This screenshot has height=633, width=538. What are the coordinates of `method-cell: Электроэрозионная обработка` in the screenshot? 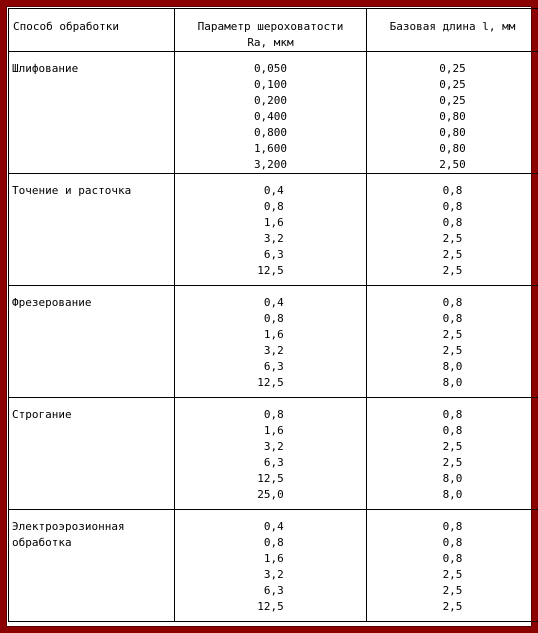 It's located at (91, 565).